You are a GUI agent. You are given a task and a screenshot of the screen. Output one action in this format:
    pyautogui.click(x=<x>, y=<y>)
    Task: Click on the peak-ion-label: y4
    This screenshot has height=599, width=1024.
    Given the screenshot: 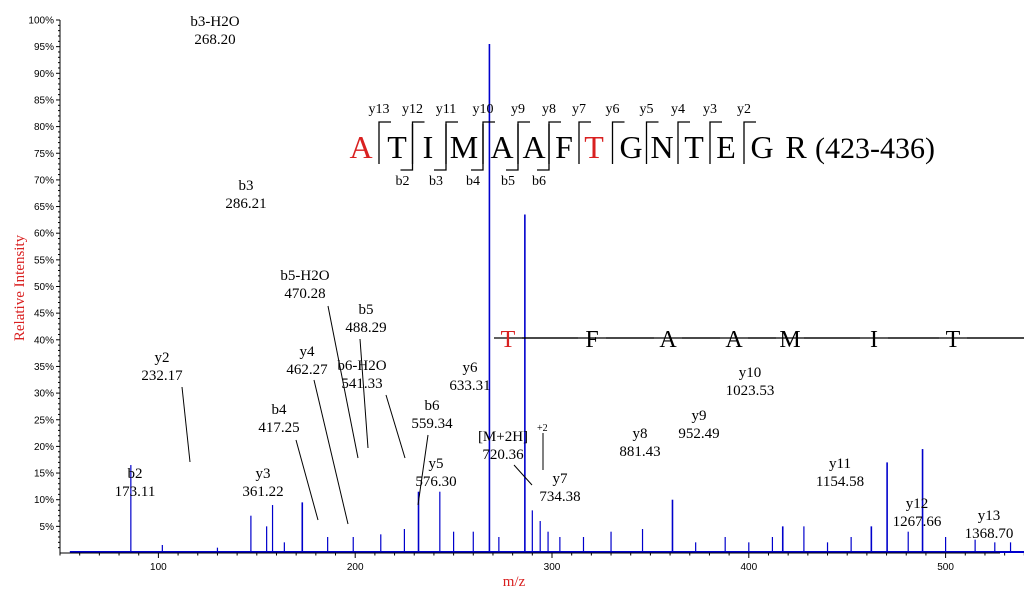 What is the action you would take?
    pyautogui.click(x=308, y=352)
    